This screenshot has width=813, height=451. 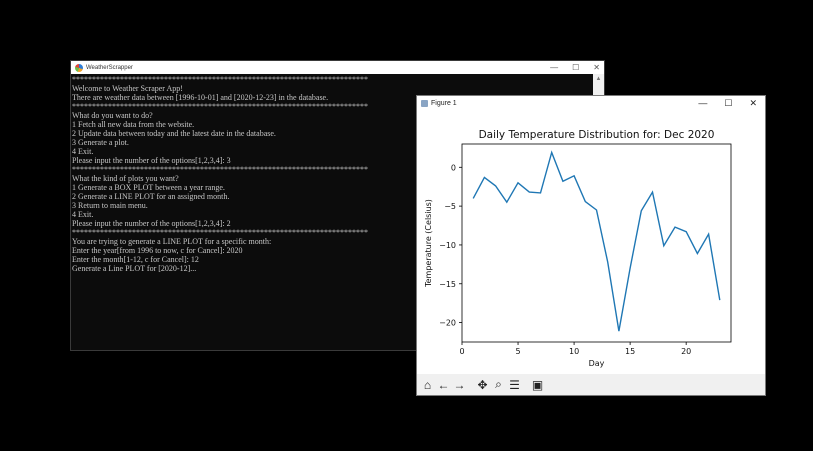 What do you see at coordinates (110, 205) in the screenshot?
I see `console-line: 3 Return to main menu.` at bounding box center [110, 205].